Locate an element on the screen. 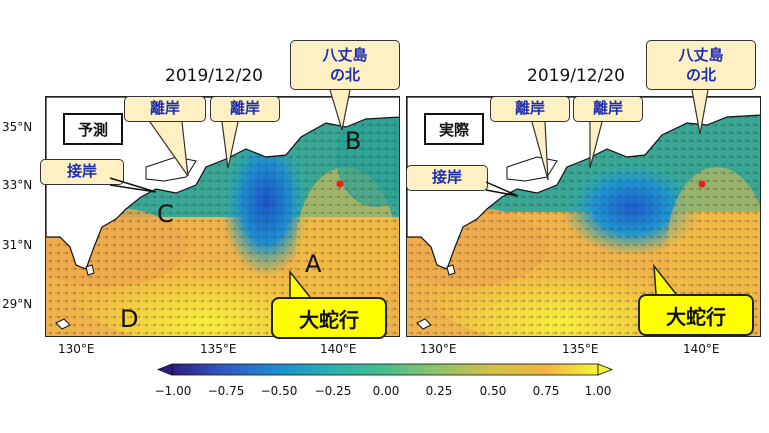 The width and height of the screenshot is (769, 433). left-callout-rigan-2: 離岸 is located at coordinates (245, 109).